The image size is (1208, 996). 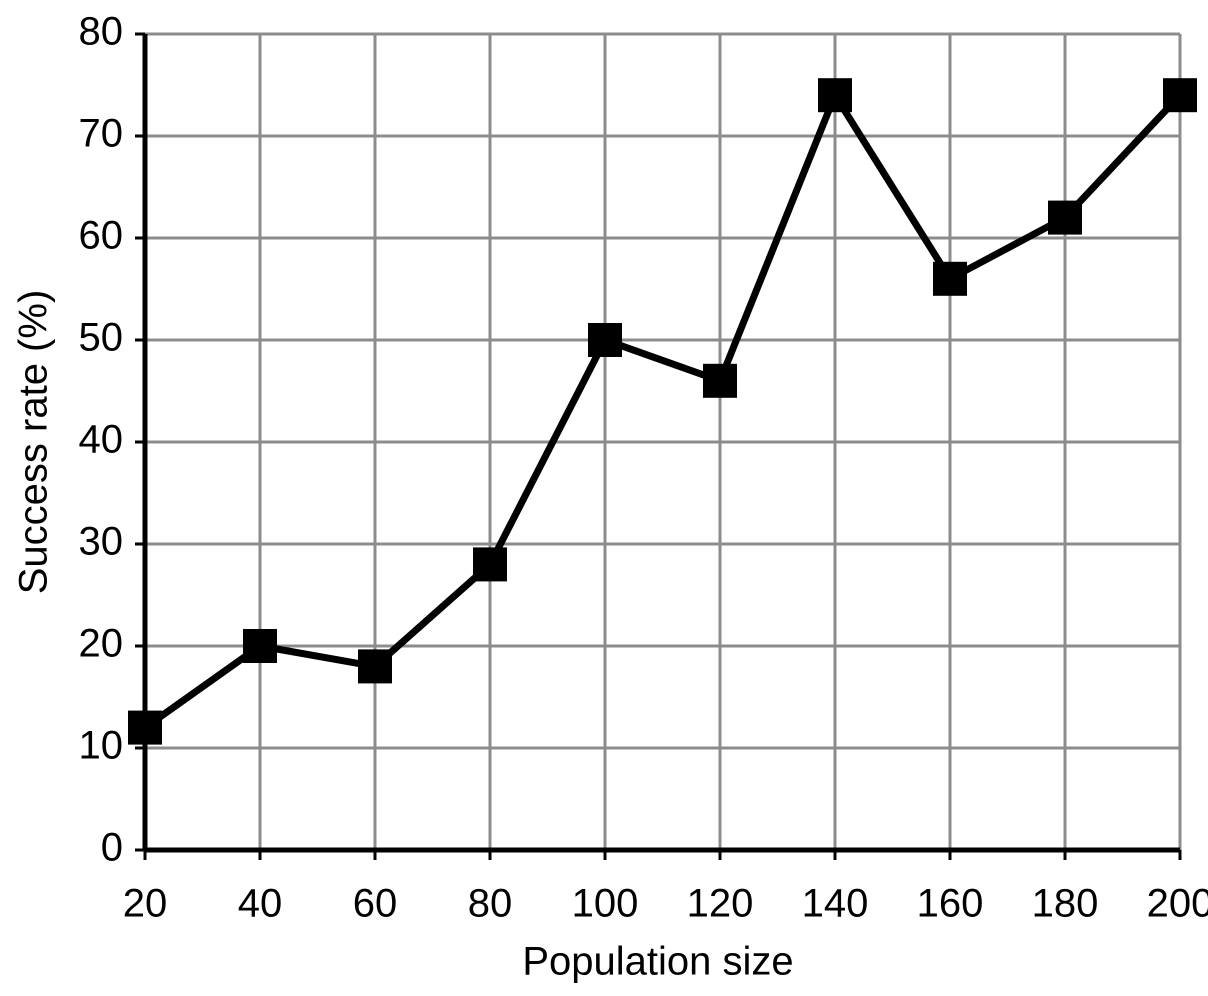 I want to click on y-tick-label: 0, so click(x=112, y=848).